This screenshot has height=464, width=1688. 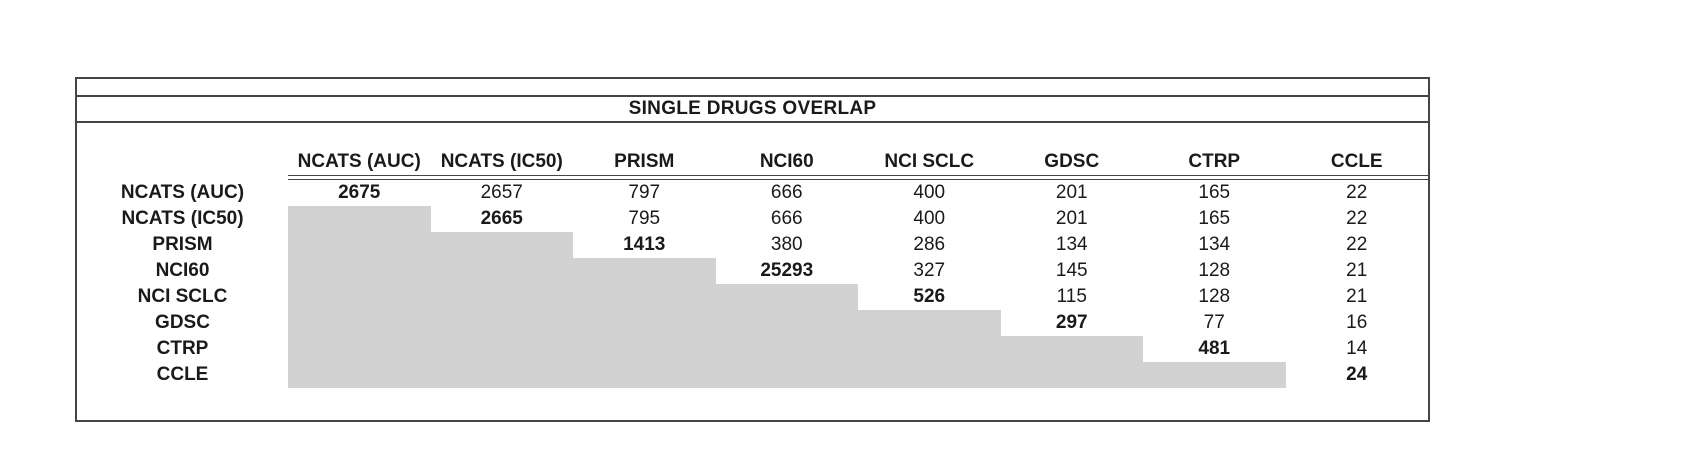 I want to click on value-cell: 24, so click(x=1357, y=374).